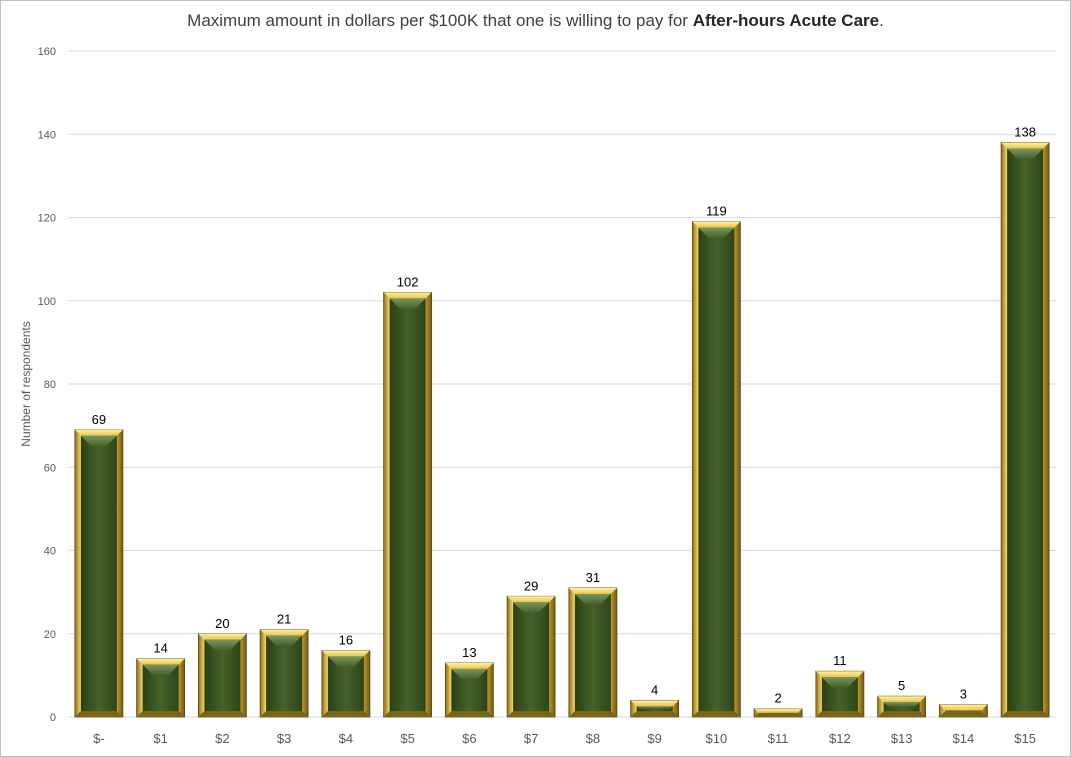  I want to click on y-tick-label: 100, so click(47, 302).